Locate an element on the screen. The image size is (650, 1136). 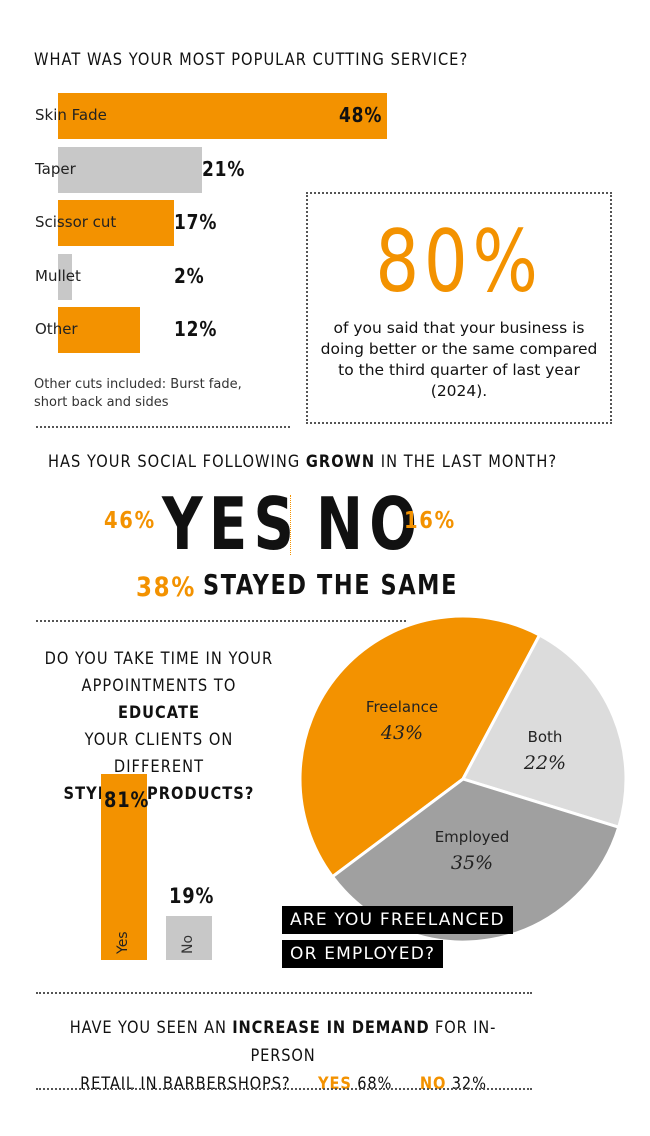
same-text: STAYED THE SAME is located at coordinates (330, 584).